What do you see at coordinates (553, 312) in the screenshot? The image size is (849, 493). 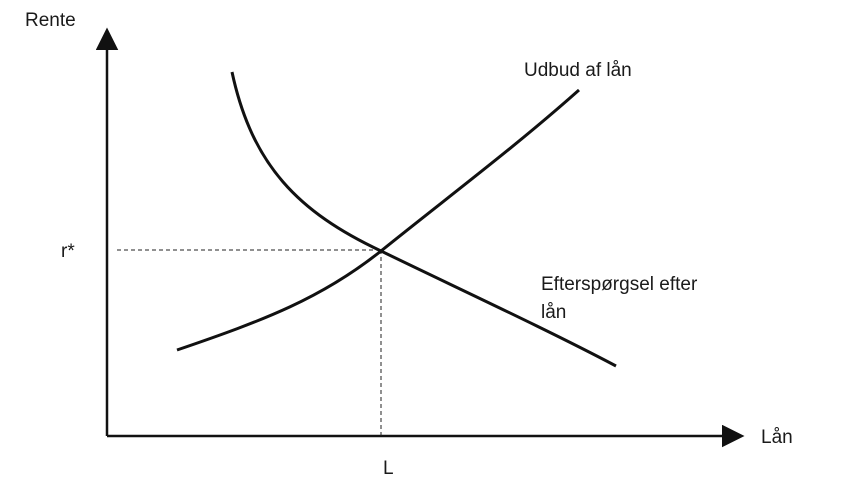 I see `demand-curve-label-line2: lån` at bounding box center [553, 312].